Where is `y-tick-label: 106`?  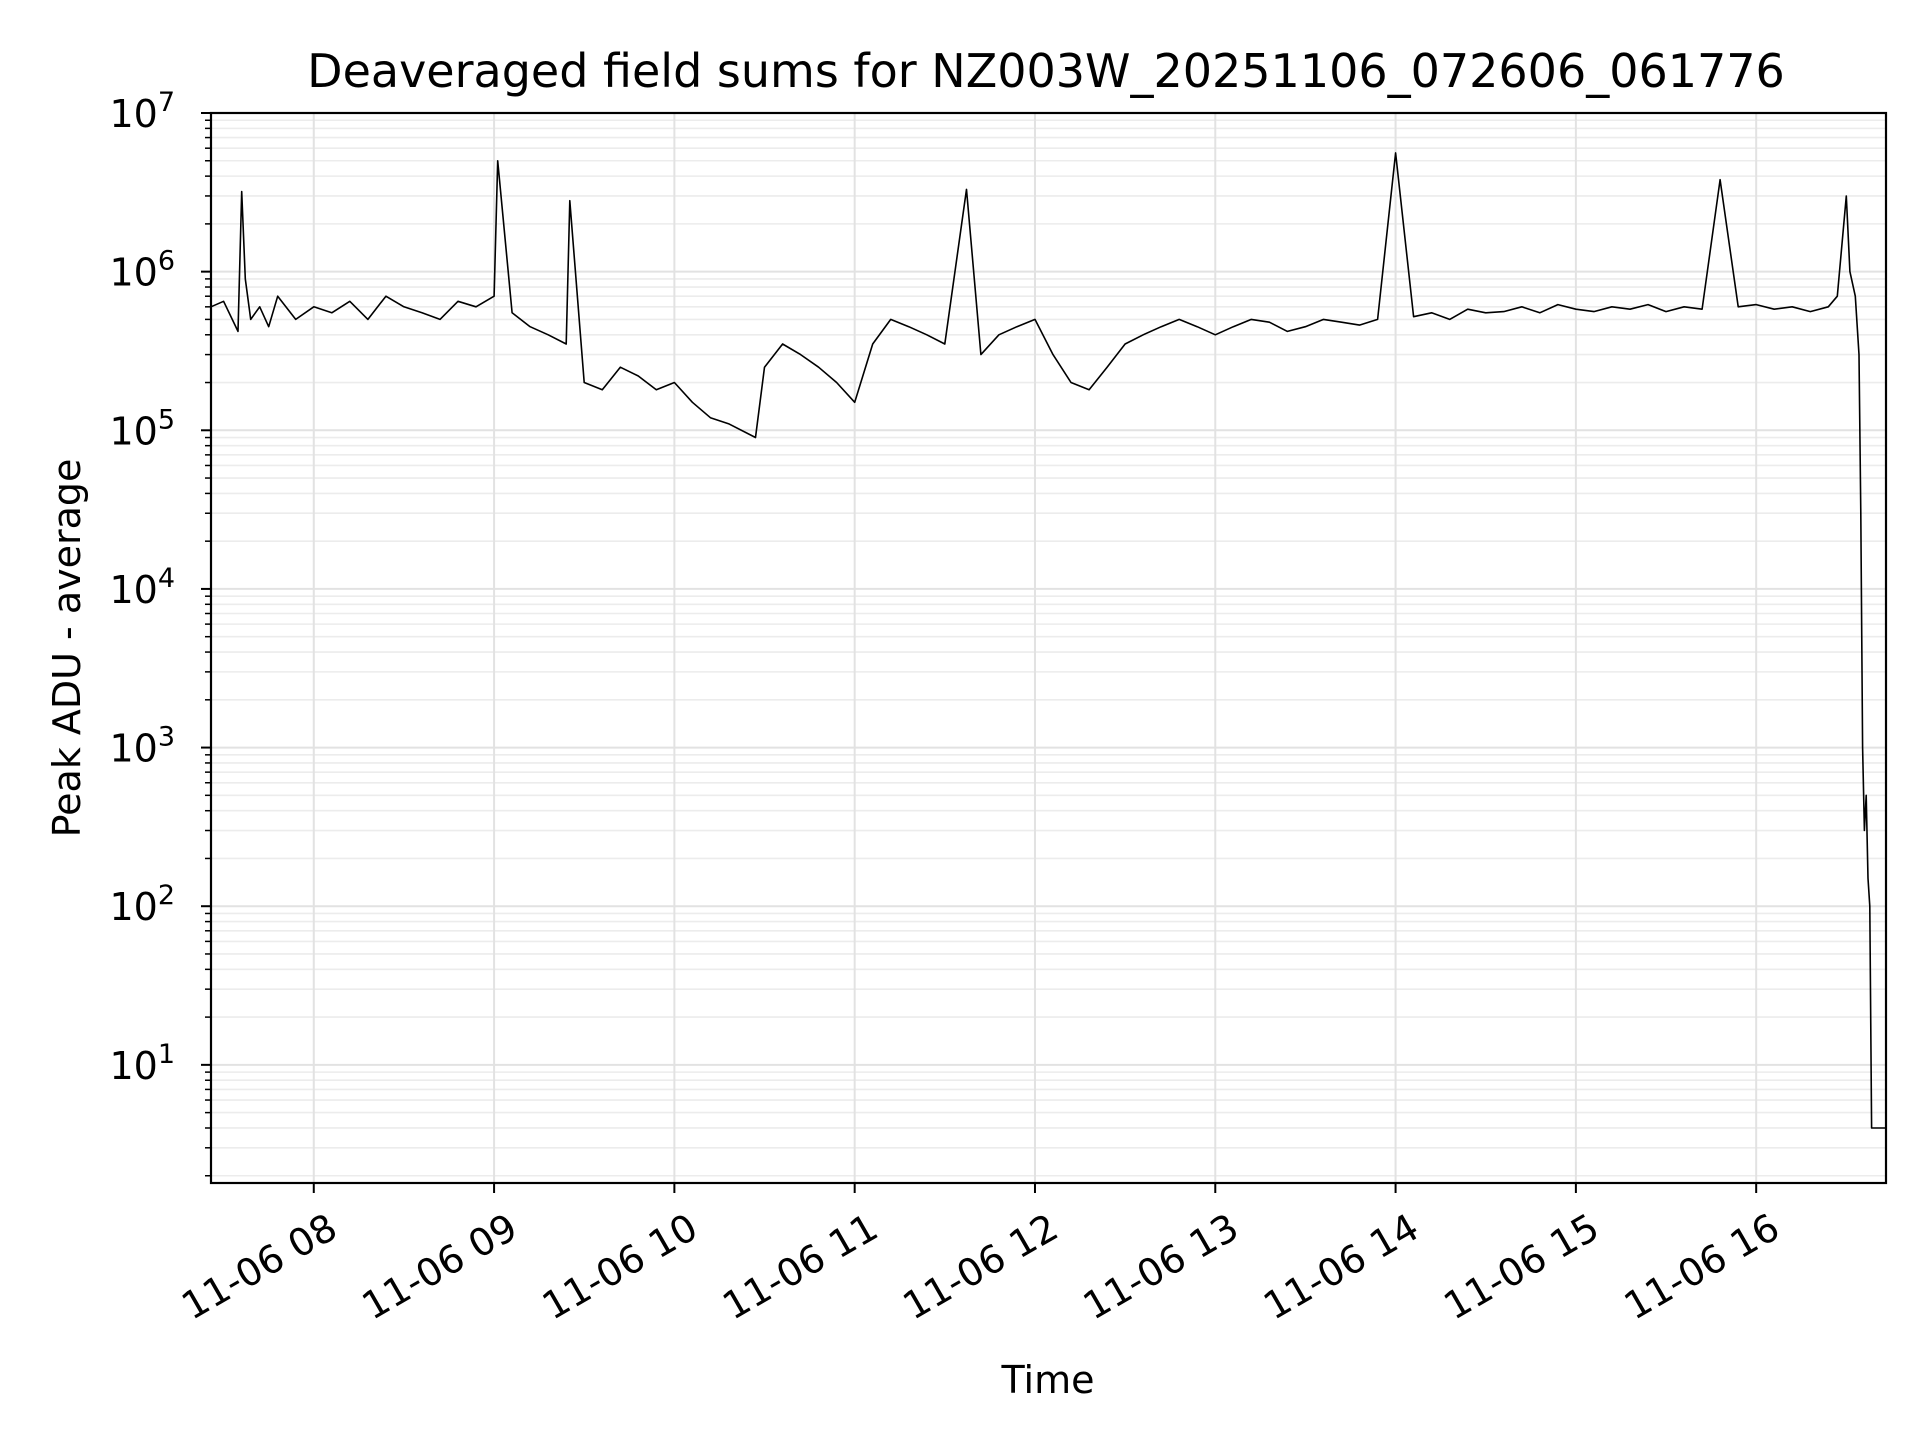 y-tick-label: 106 is located at coordinates (142, 270).